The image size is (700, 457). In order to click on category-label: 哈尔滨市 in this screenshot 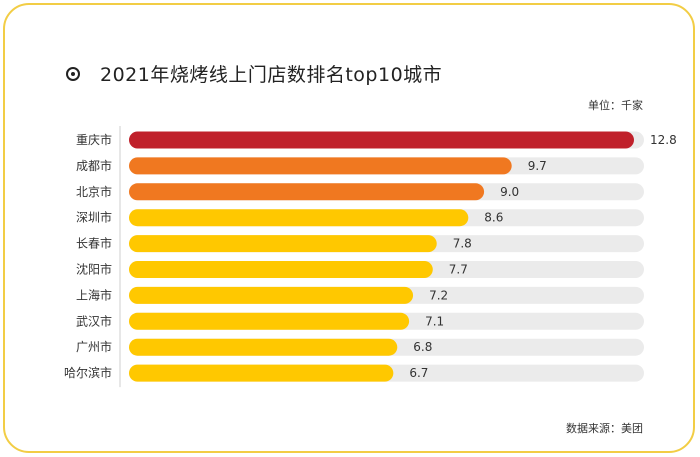, I will do `click(88, 372)`.